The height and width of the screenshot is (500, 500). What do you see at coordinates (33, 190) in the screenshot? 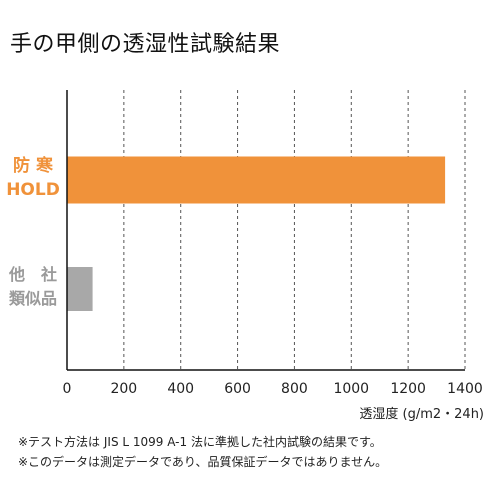
I see `category-label-line: HOLD` at bounding box center [33, 190].